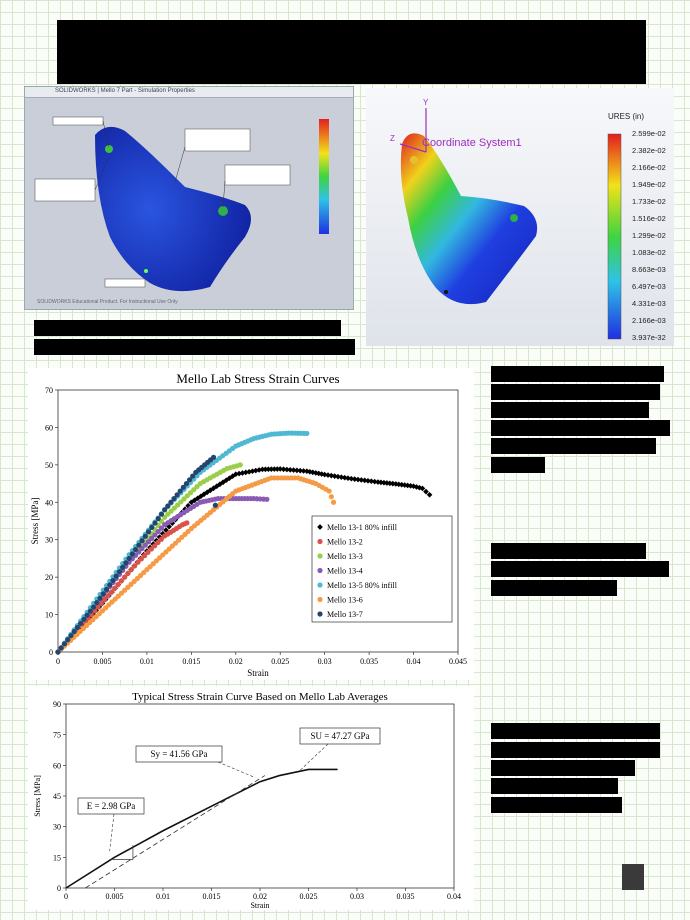 The width and height of the screenshot is (690, 920). Describe the element at coordinates (191, 661) in the screenshot. I see `chart1-xtick-label: 0.015` at that location.